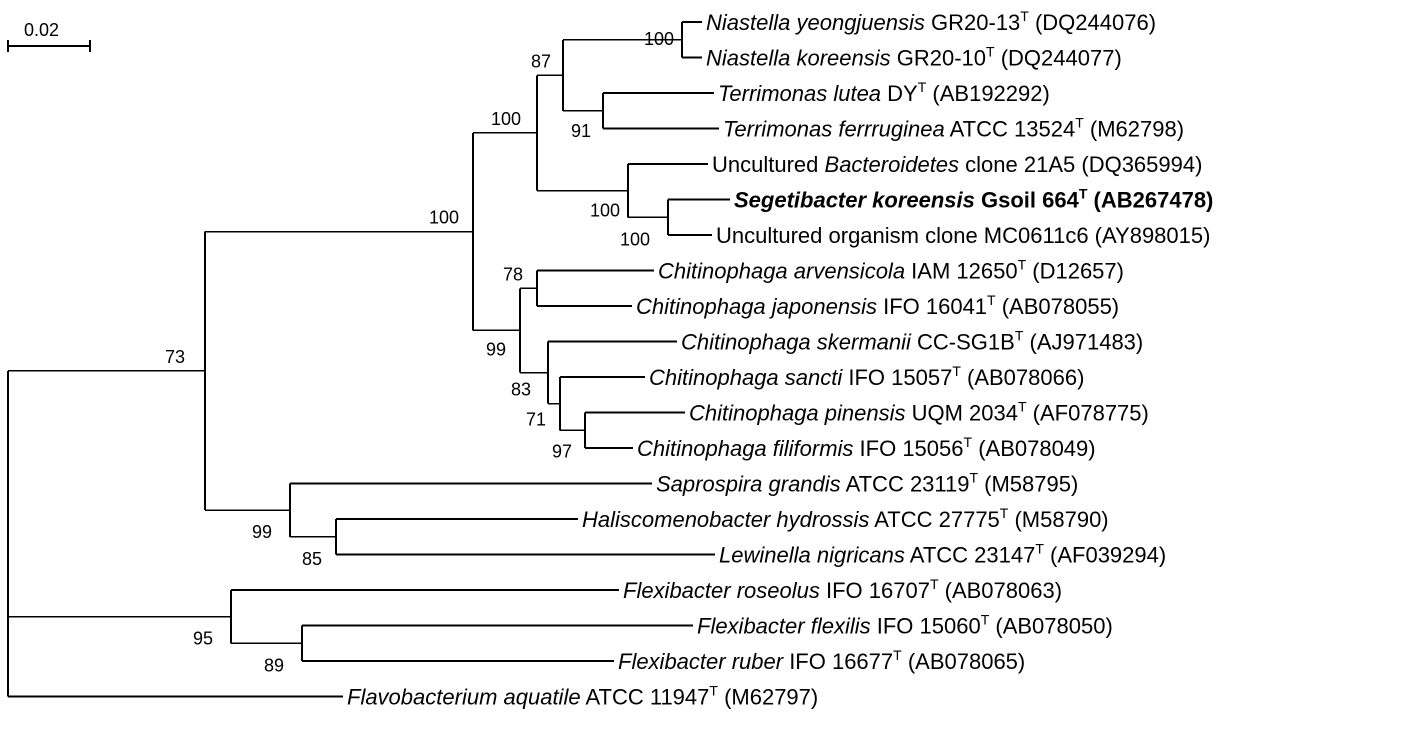 This screenshot has height=736, width=1420. I want to click on taxon-label: Saprospira grandis ATCC 23119T (M58795), so click(867, 483).